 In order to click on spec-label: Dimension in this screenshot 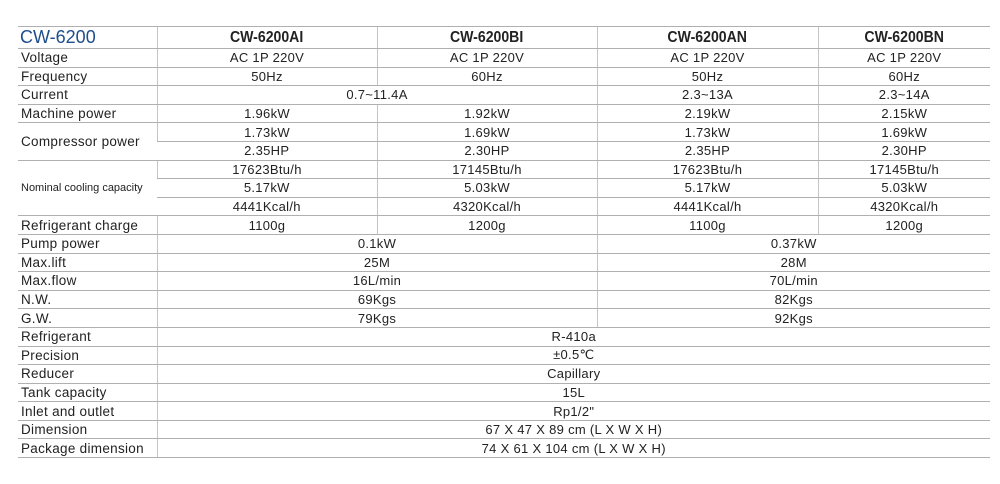, I will do `click(87, 429)`.